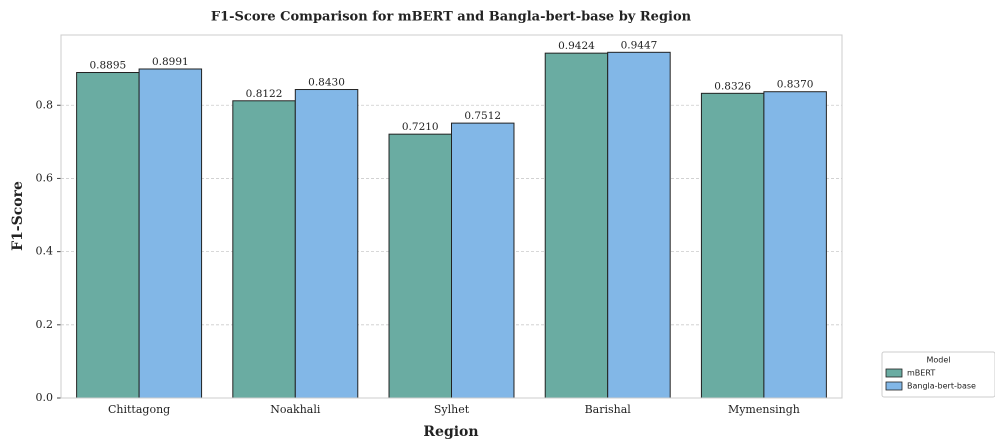 The image size is (995, 444). I want to click on x-tick-label: Chittagong, so click(139, 409).